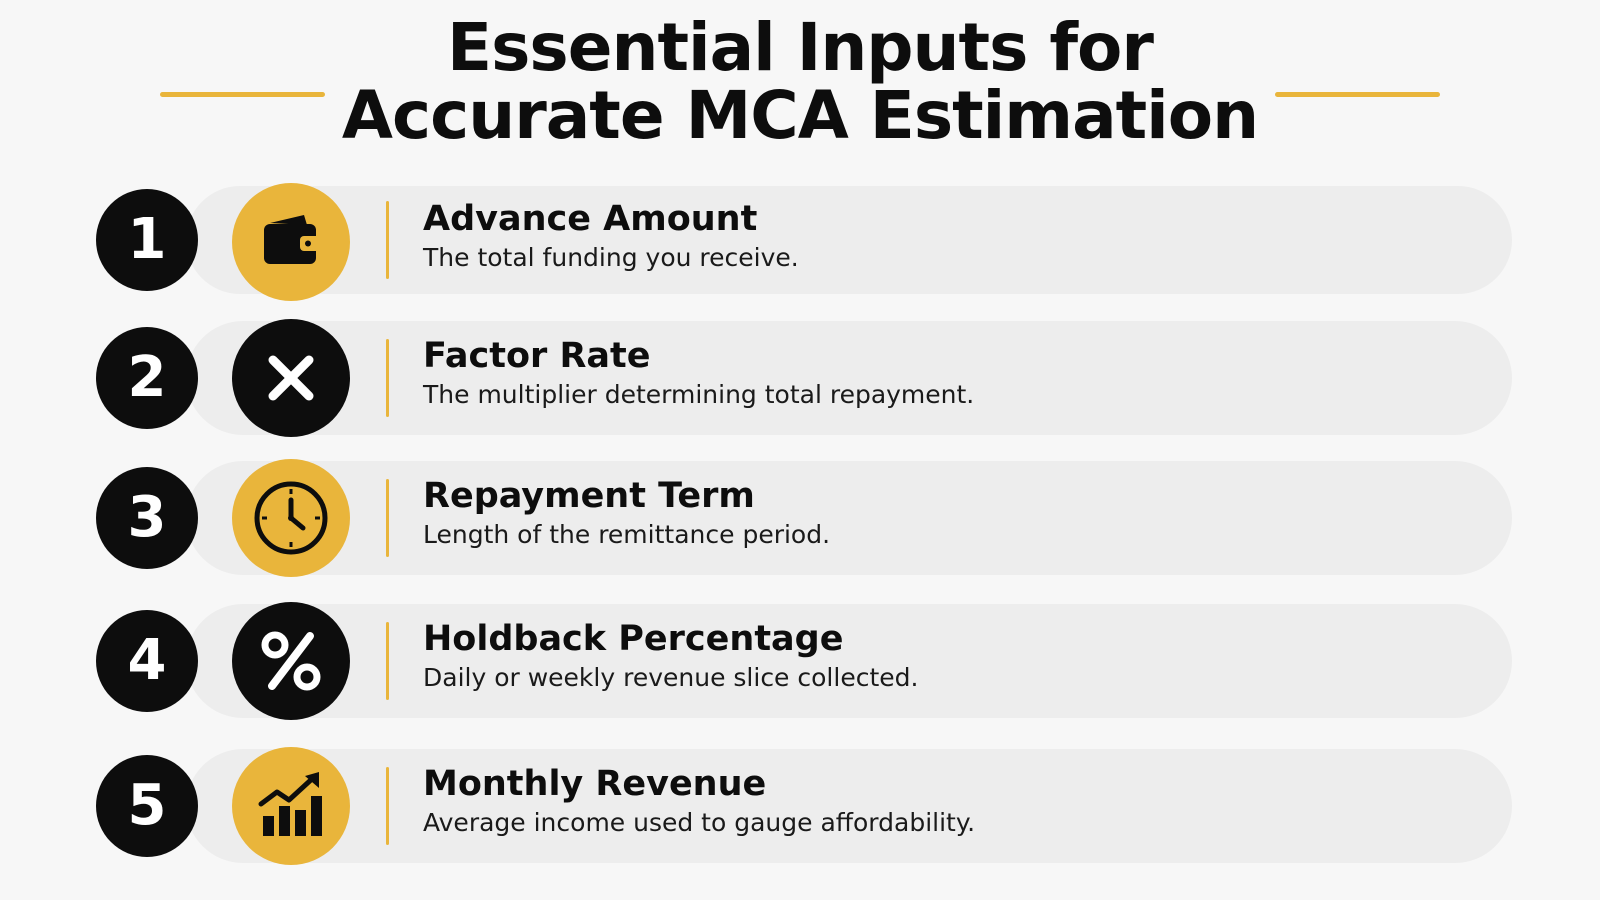 The height and width of the screenshot is (900, 1600). What do you see at coordinates (611, 257) in the screenshot?
I see `row-description: The total funding you receive.` at bounding box center [611, 257].